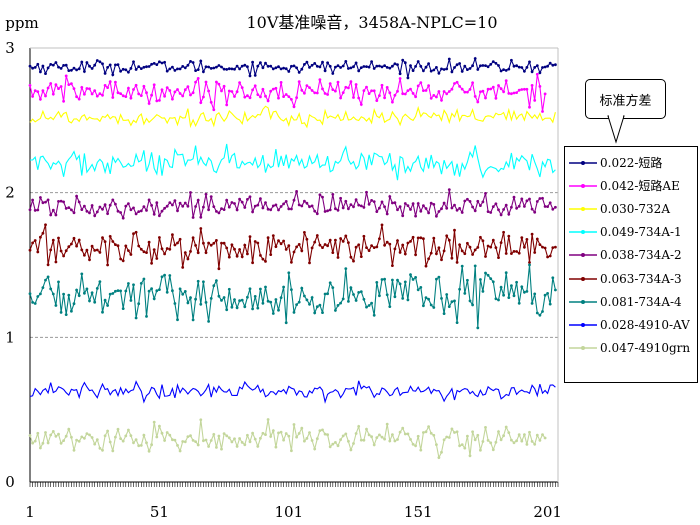 This screenshot has height=525, width=700. What do you see at coordinates (631, 162) in the screenshot?
I see `legend-item: 0.022-短路` at bounding box center [631, 162].